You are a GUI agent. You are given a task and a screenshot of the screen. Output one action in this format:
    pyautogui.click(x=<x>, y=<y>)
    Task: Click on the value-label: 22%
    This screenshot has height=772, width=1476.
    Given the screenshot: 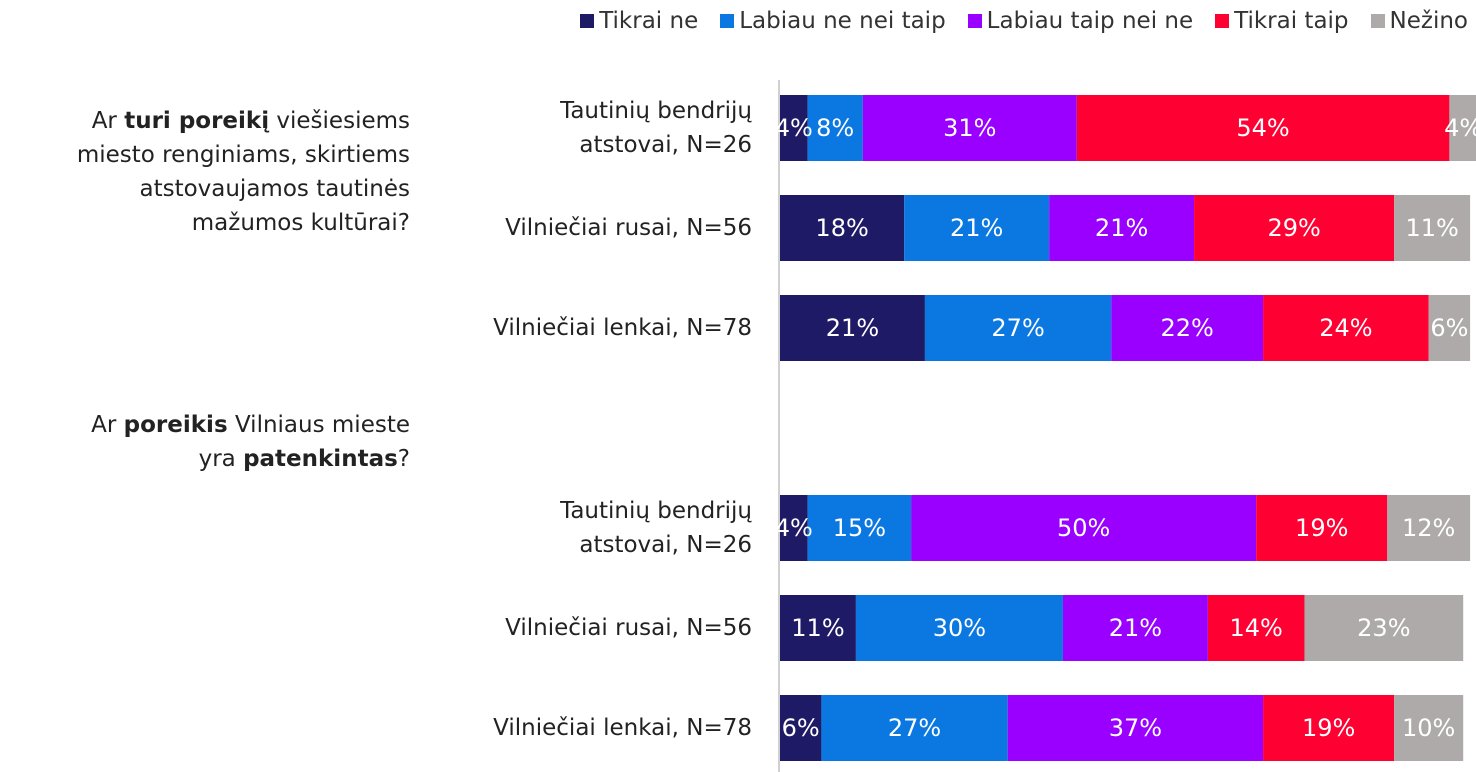 What is the action you would take?
    pyautogui.click(x=1187, y=328)
    